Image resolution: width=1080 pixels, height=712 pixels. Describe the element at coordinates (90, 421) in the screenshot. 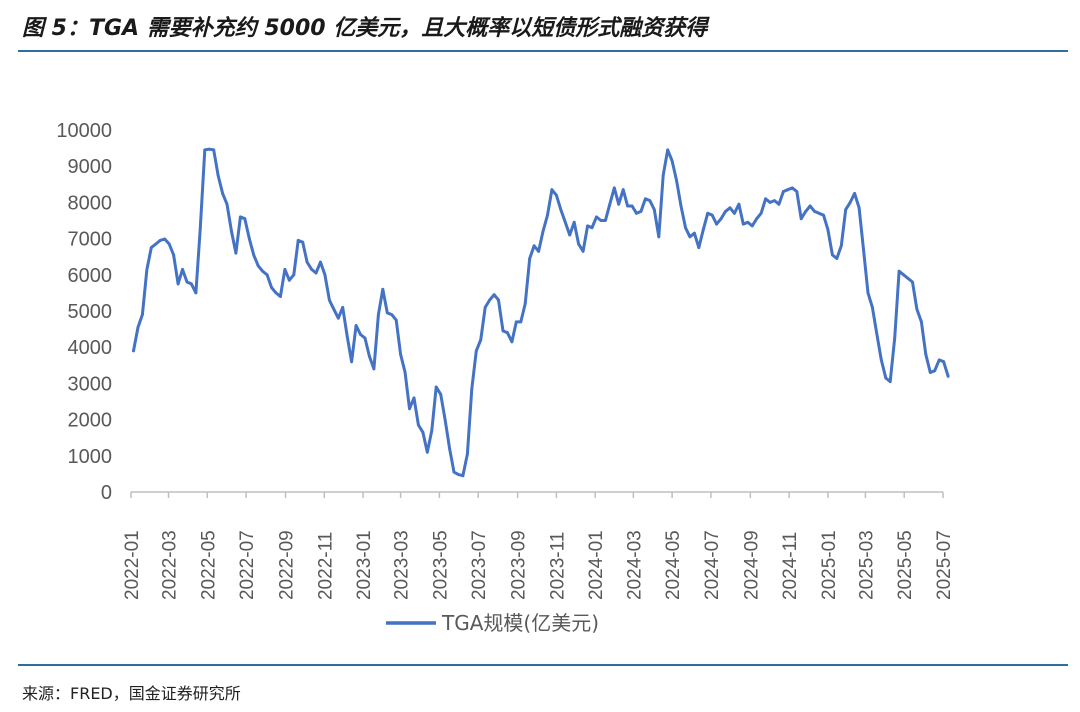

I see `y-tick-label: 2000` at that location.